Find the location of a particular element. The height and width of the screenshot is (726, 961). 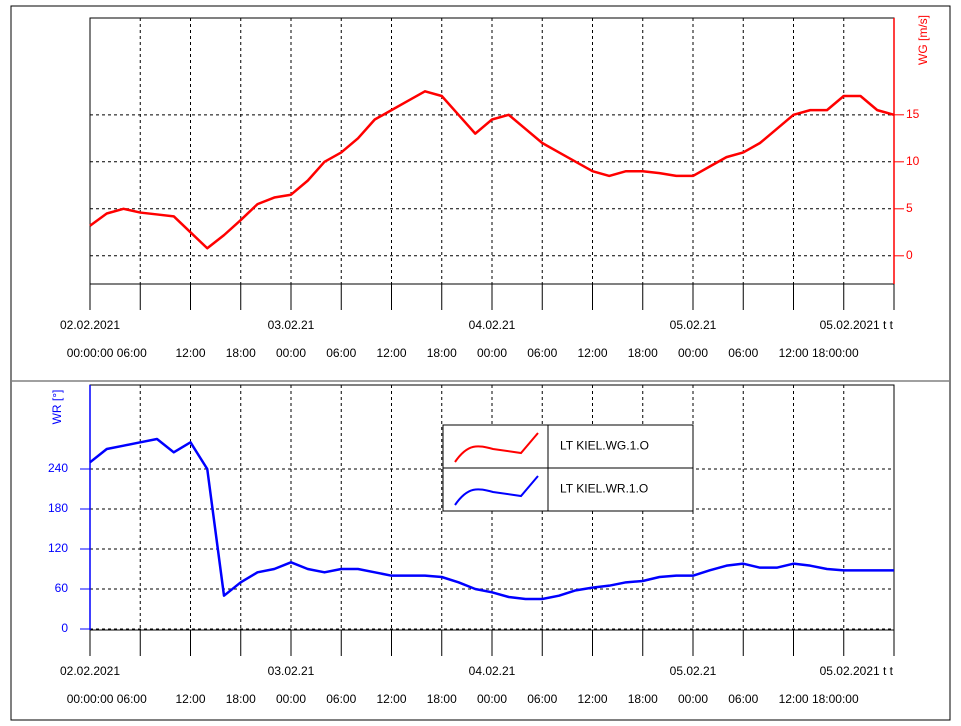

y-tick-label: 240 is located at coordinates (58, 468).